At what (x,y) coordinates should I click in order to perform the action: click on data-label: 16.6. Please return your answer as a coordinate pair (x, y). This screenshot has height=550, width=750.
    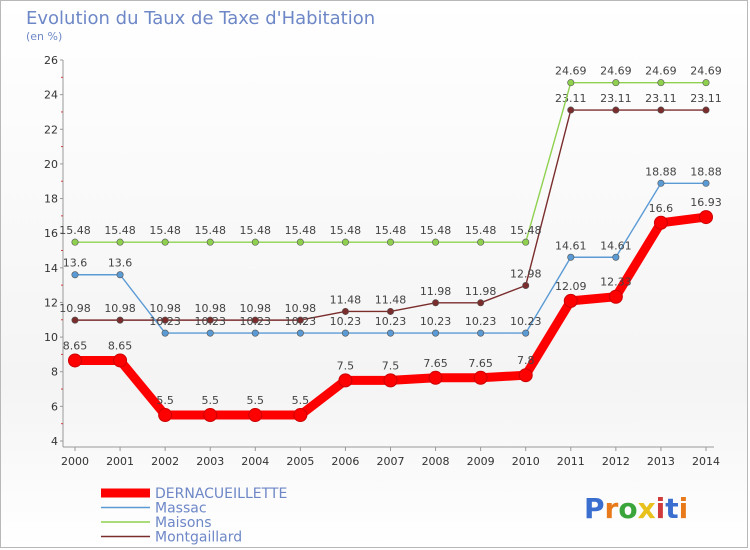
    Looking at the image, I should click on (661, 208).